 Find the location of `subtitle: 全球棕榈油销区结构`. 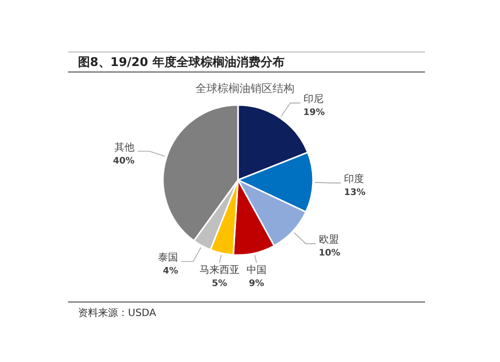

subtitle: 全球棕榈油销区结构 is located at coordinates (245, 88).